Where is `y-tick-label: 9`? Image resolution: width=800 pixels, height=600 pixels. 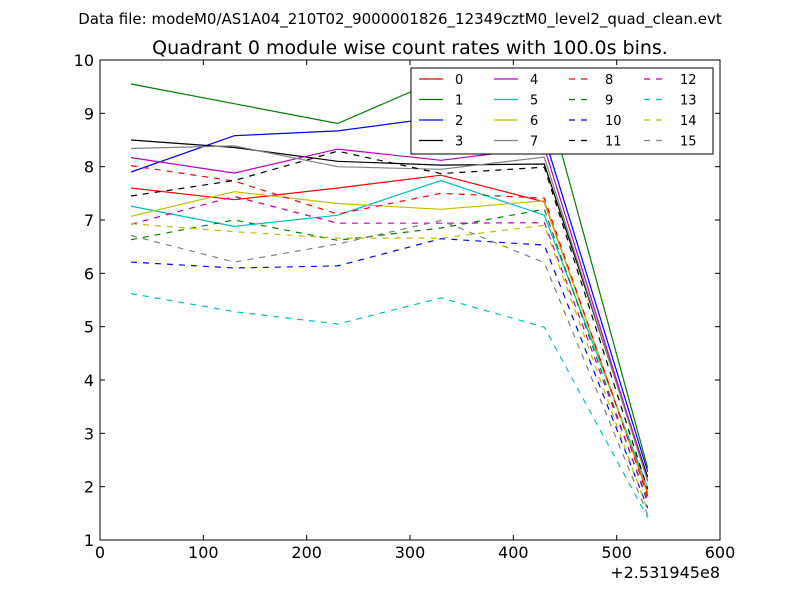
y-tick-label: 9 is located at coordinates (89, 113).